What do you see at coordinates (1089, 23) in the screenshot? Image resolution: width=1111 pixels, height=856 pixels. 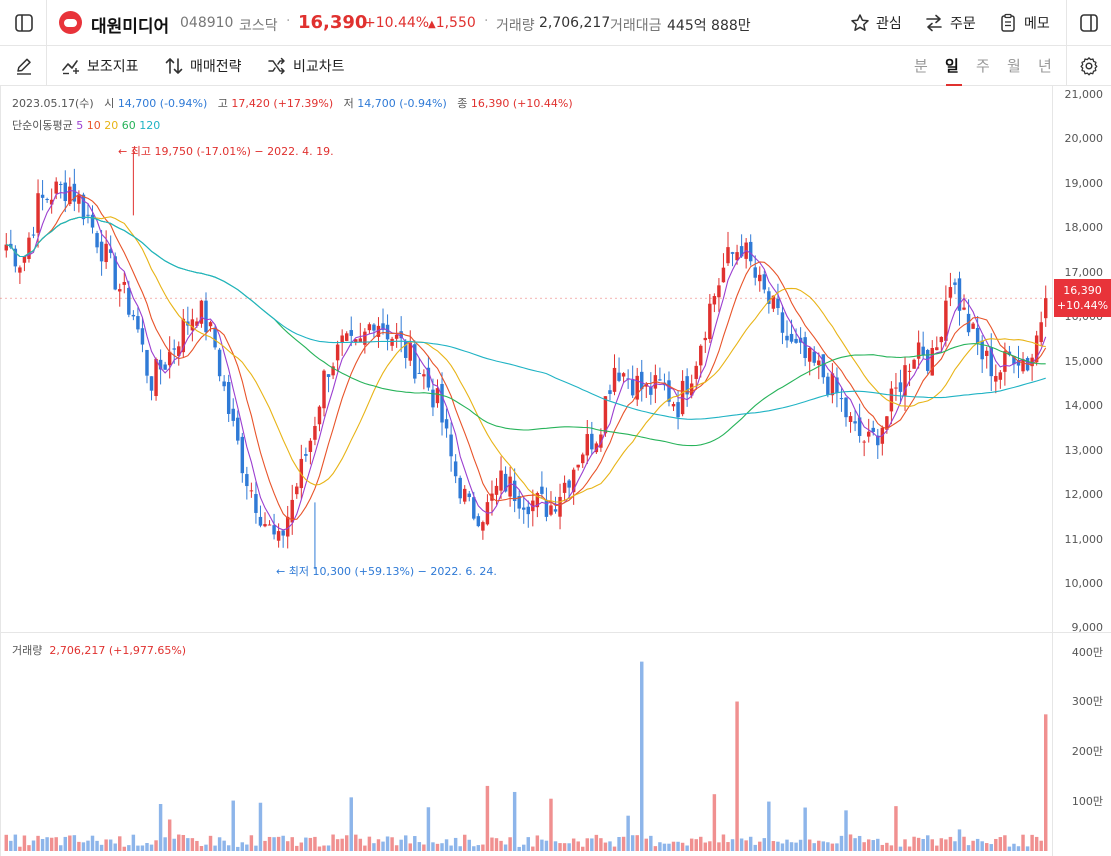 I see `panel-toggle-icon` at bounding box center [1089, 23].